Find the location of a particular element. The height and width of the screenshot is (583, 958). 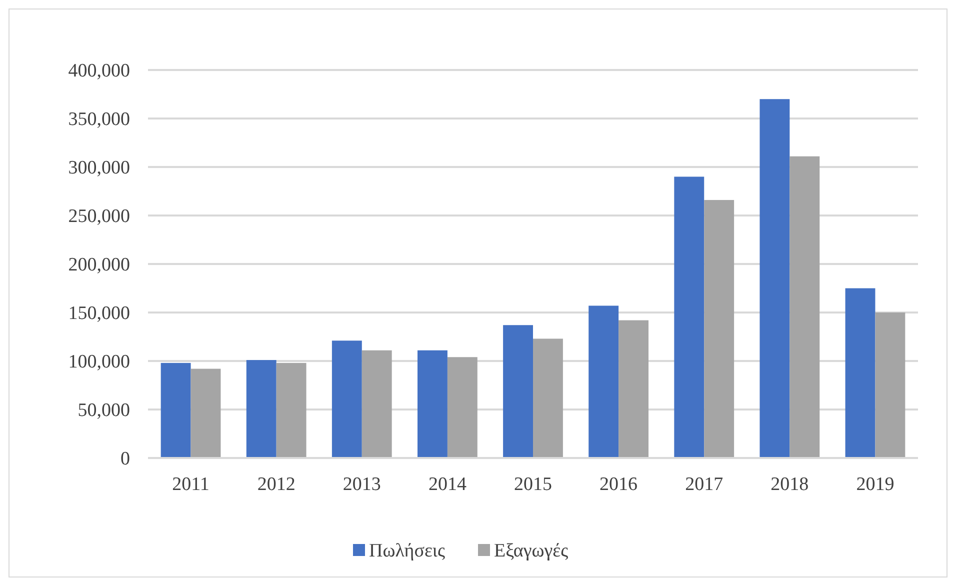

y-tick-label: 150,000 is located at coordinates (99, 313).